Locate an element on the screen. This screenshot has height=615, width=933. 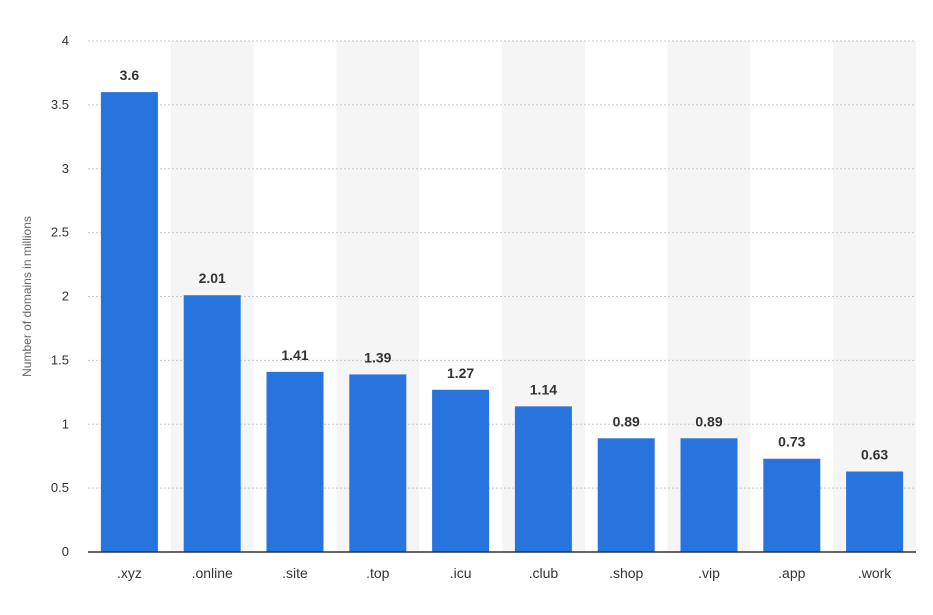
data-label: 0.63 is located at coordinates (874, 455).